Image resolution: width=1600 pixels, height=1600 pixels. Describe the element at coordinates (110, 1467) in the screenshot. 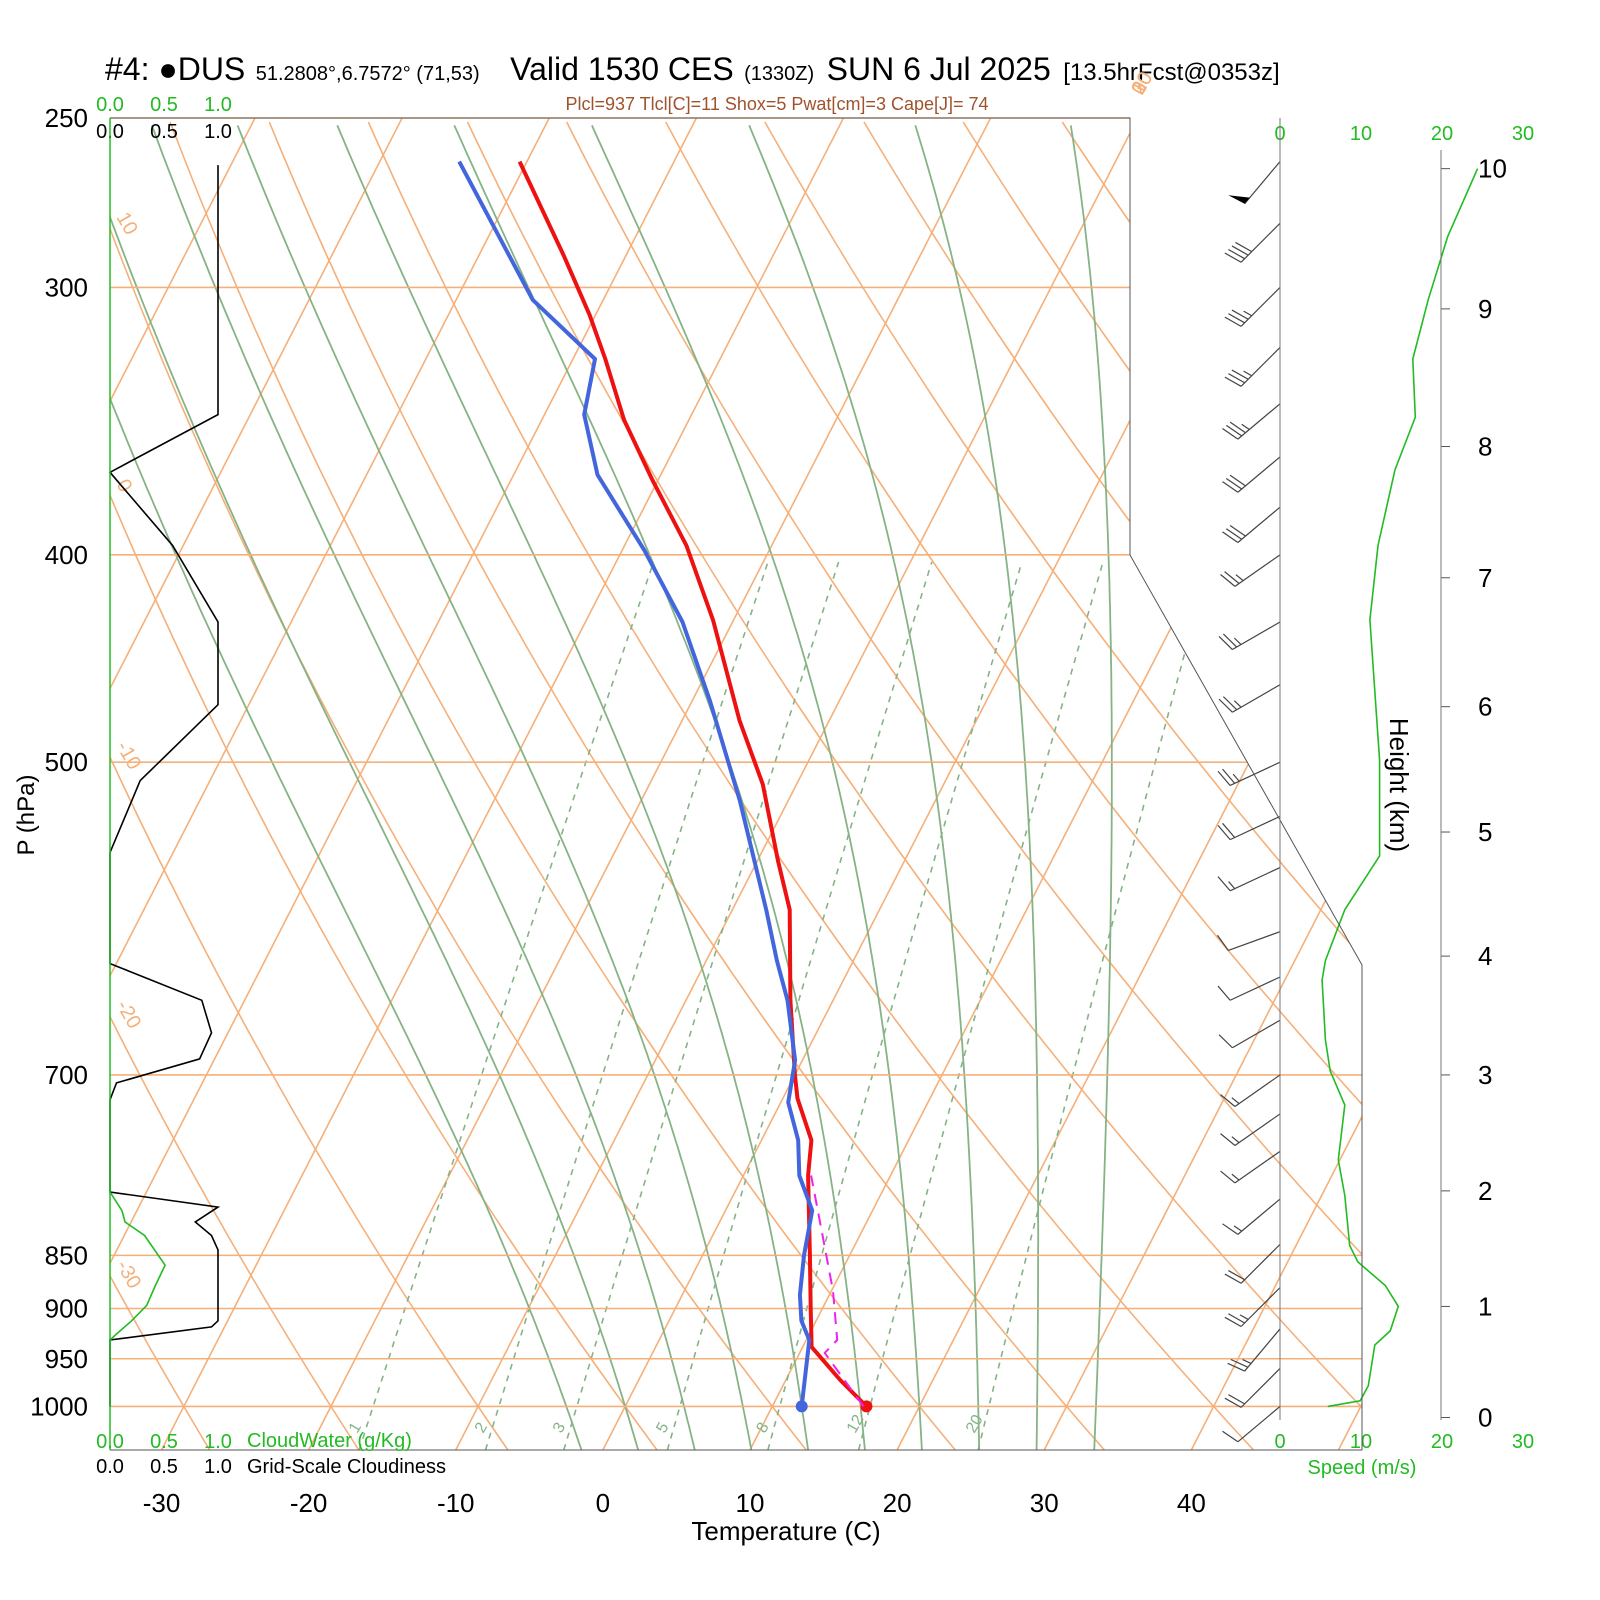

I see `cloud-tick-label: 0.0` at that location.